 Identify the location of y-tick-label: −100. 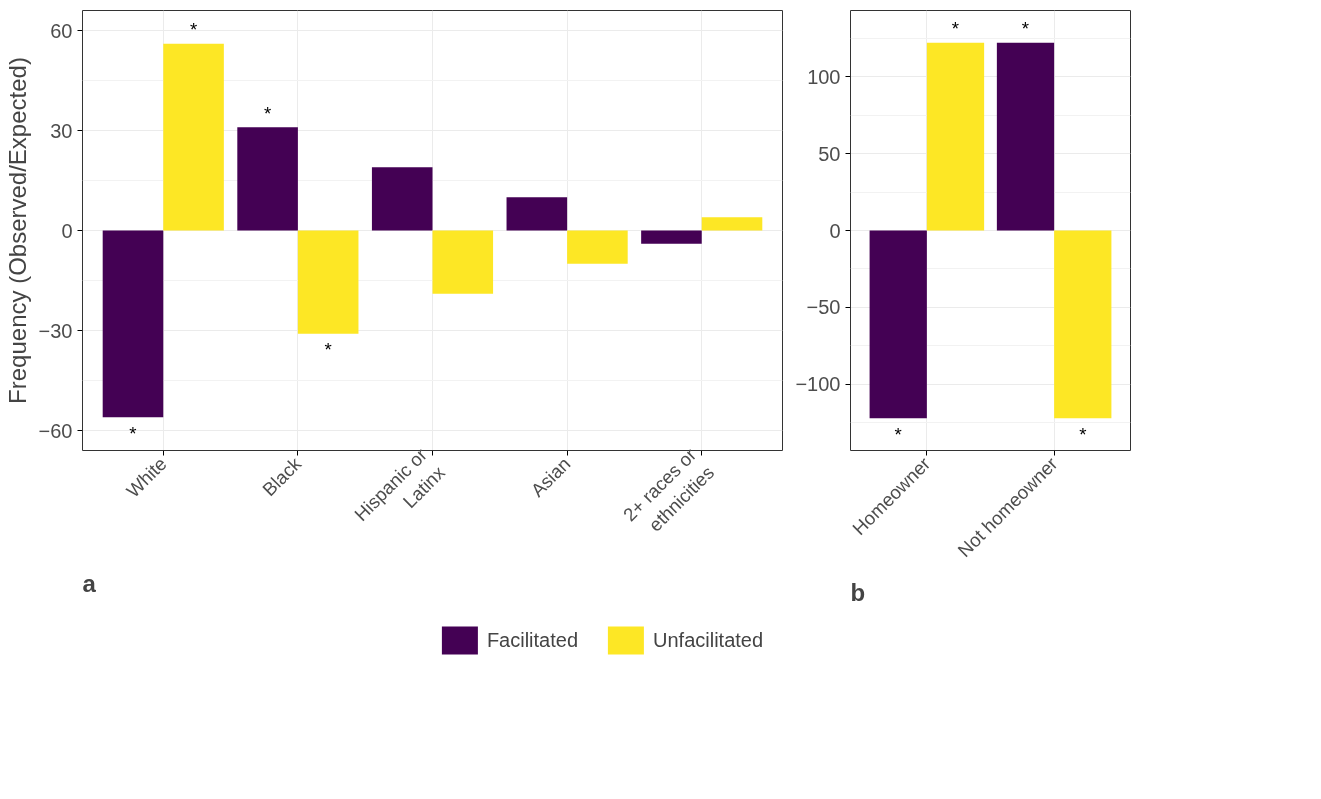
(818, 384).